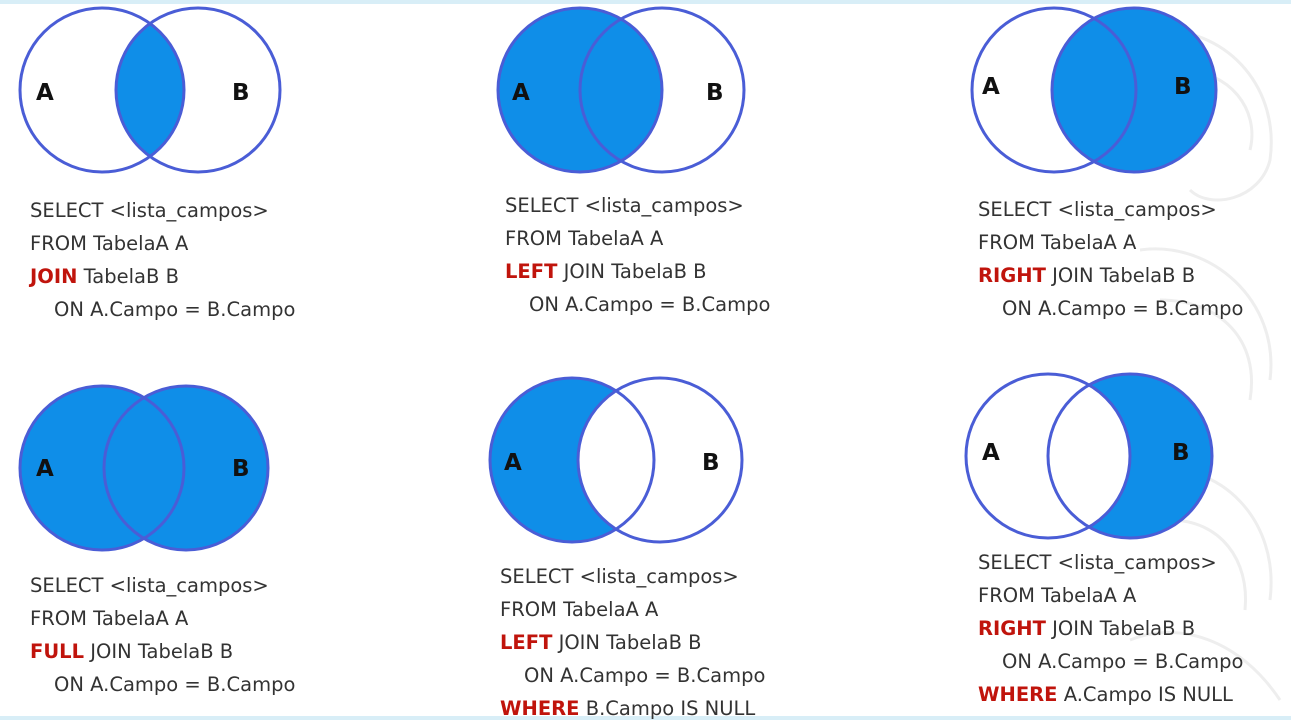  What do you see at coordinates (57, 651) in the screenshot?
I see `sql-keyword: FULL` at bounding box center [57, 651].